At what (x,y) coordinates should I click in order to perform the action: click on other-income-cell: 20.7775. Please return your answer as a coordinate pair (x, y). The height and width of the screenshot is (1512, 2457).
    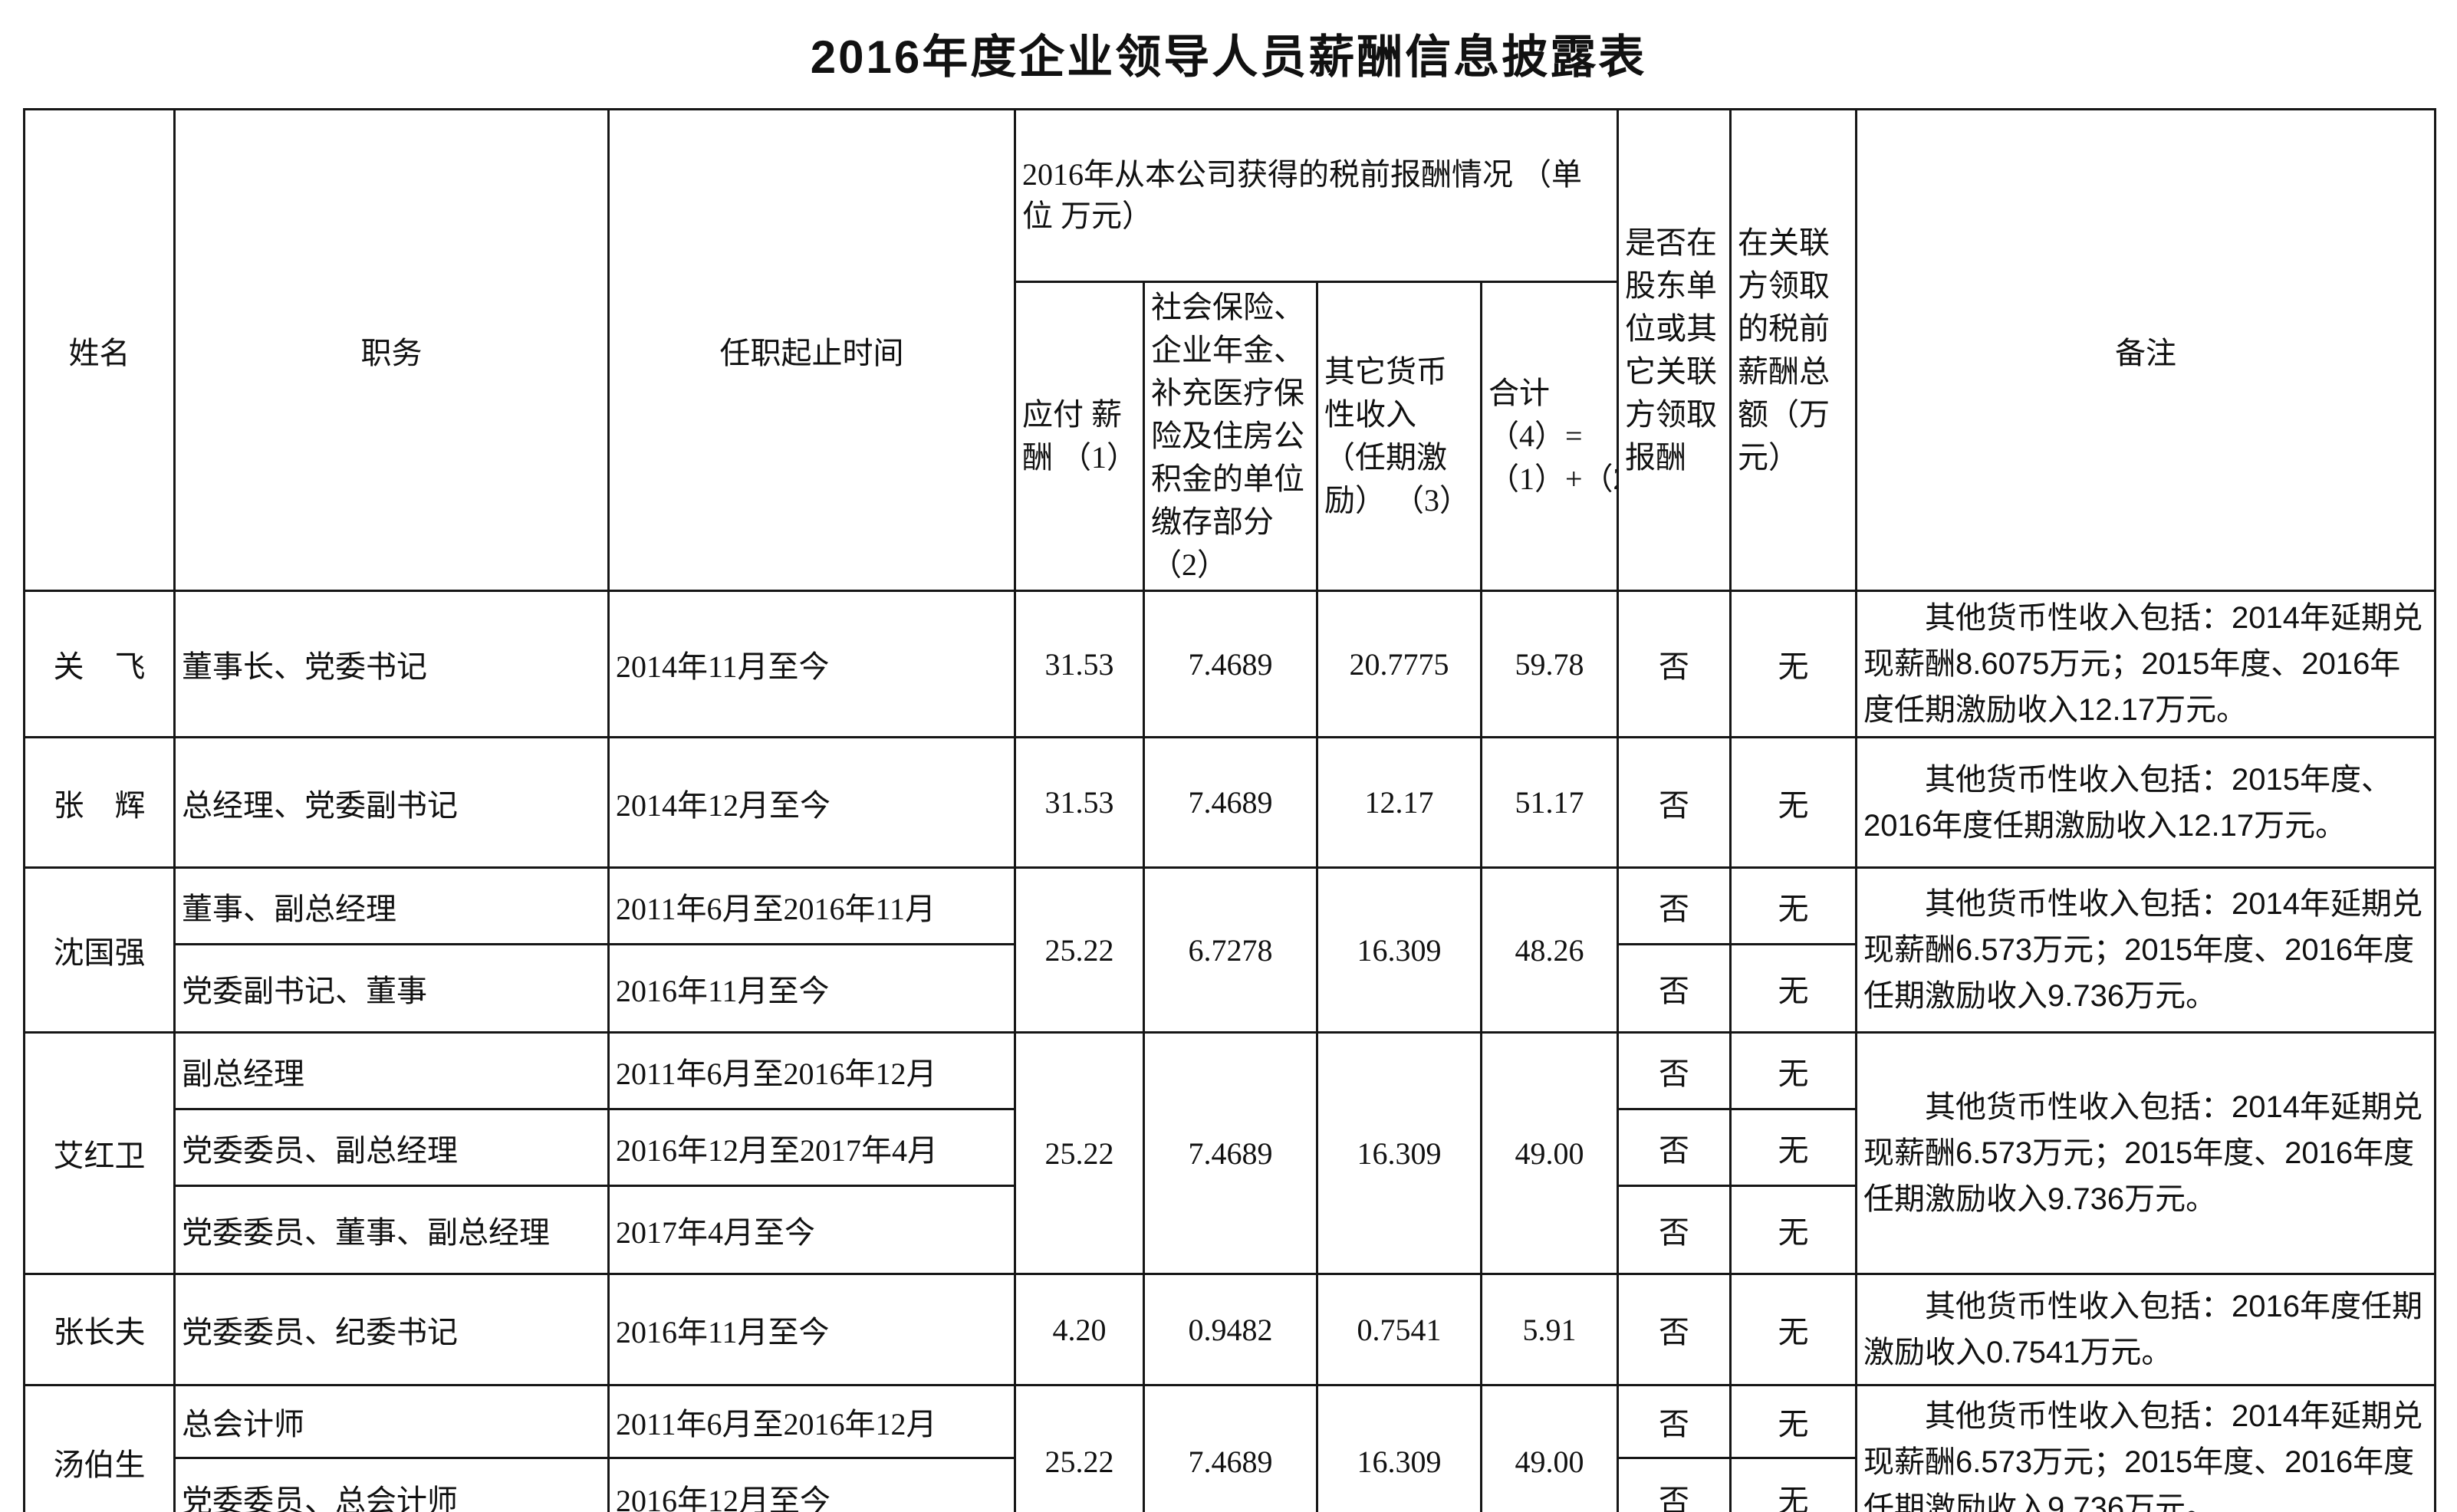
    Looking at the image, I should click on (1399, 664).